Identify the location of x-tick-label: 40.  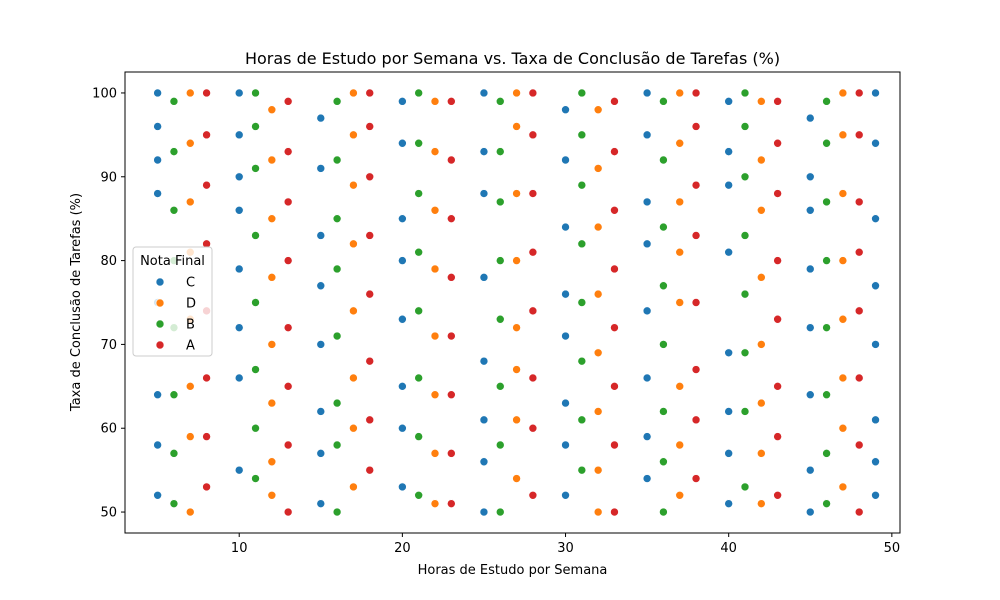
(728, 548).